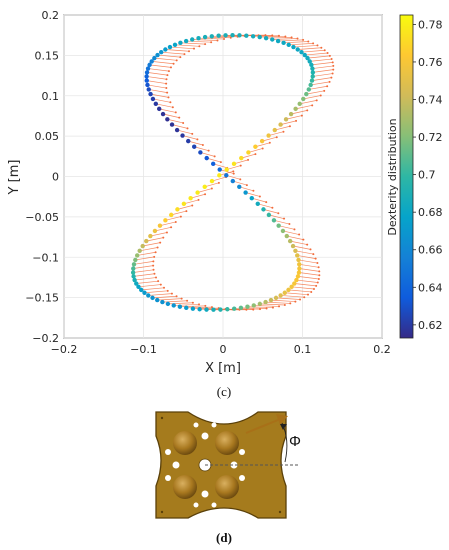 The width and height of the screenshot is (449, 550). I want to click on colorbar-tick-label: 0.68, so click(430, 212).